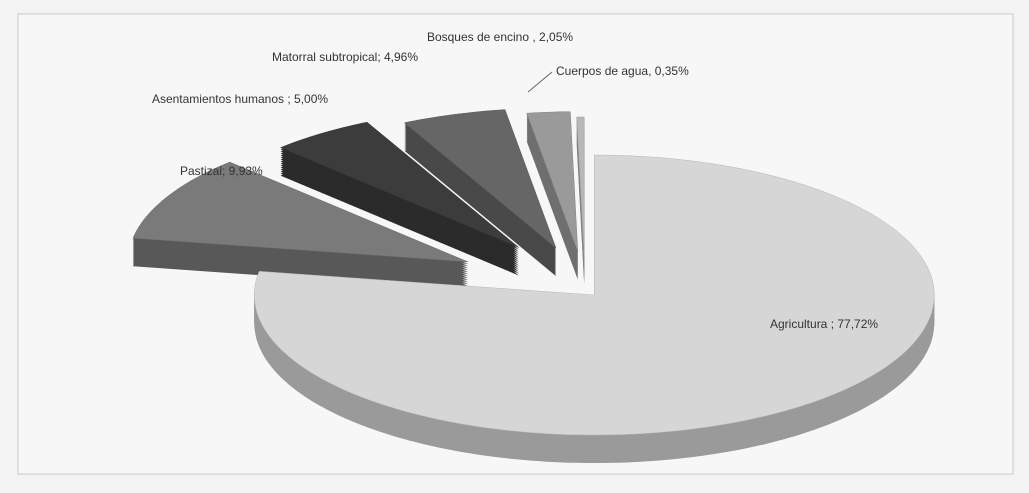  I want to click on data-label: Cuerpos de agua, 0,35%, so click(622, 71).